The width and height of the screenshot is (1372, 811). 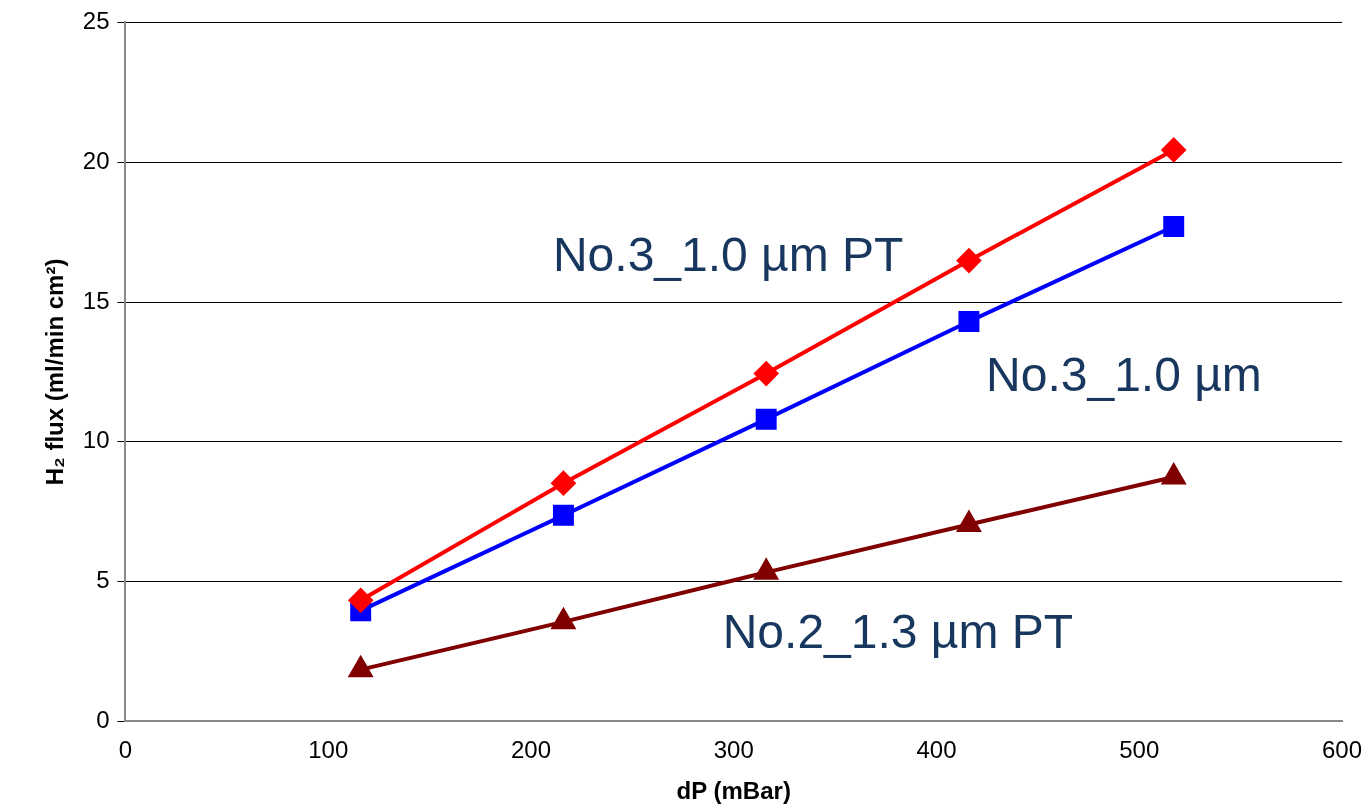 I want to click on x-axis-title: dP (mBar), so click(x=733, y=791).